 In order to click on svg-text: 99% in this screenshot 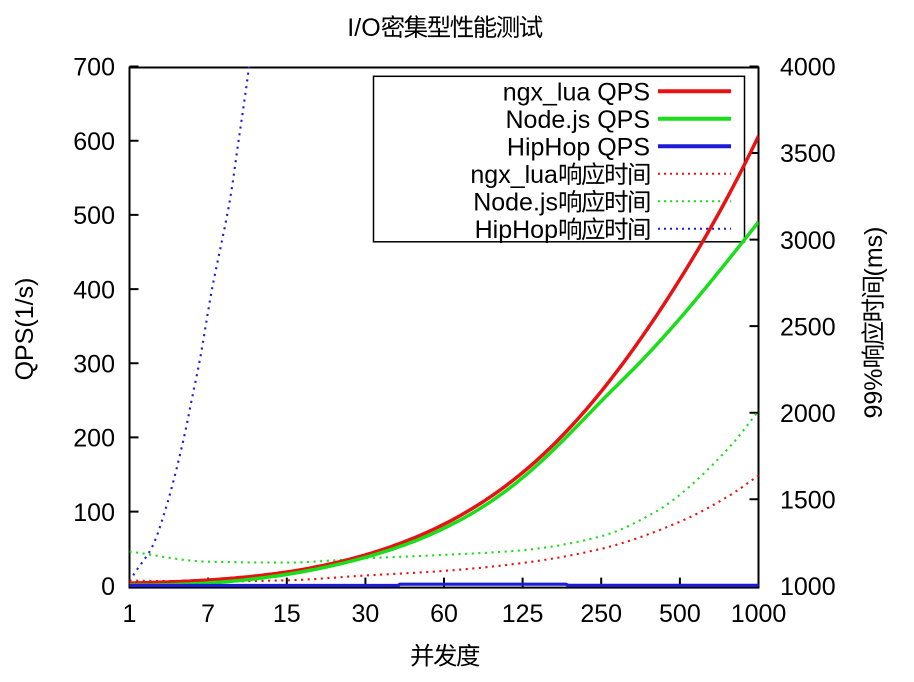, I will do `click(874, 393)`.